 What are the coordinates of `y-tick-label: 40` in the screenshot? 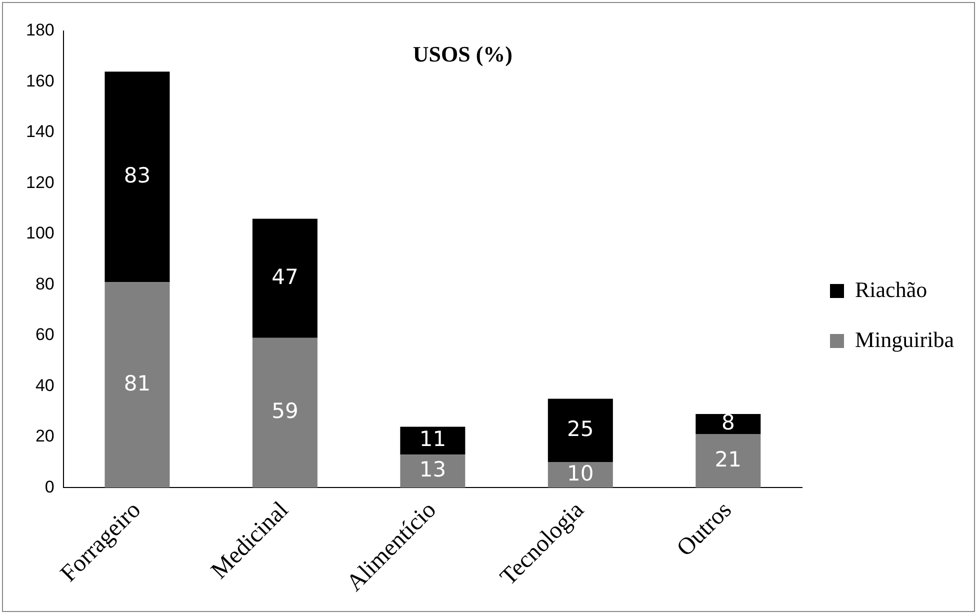 It's located at (44, 385).